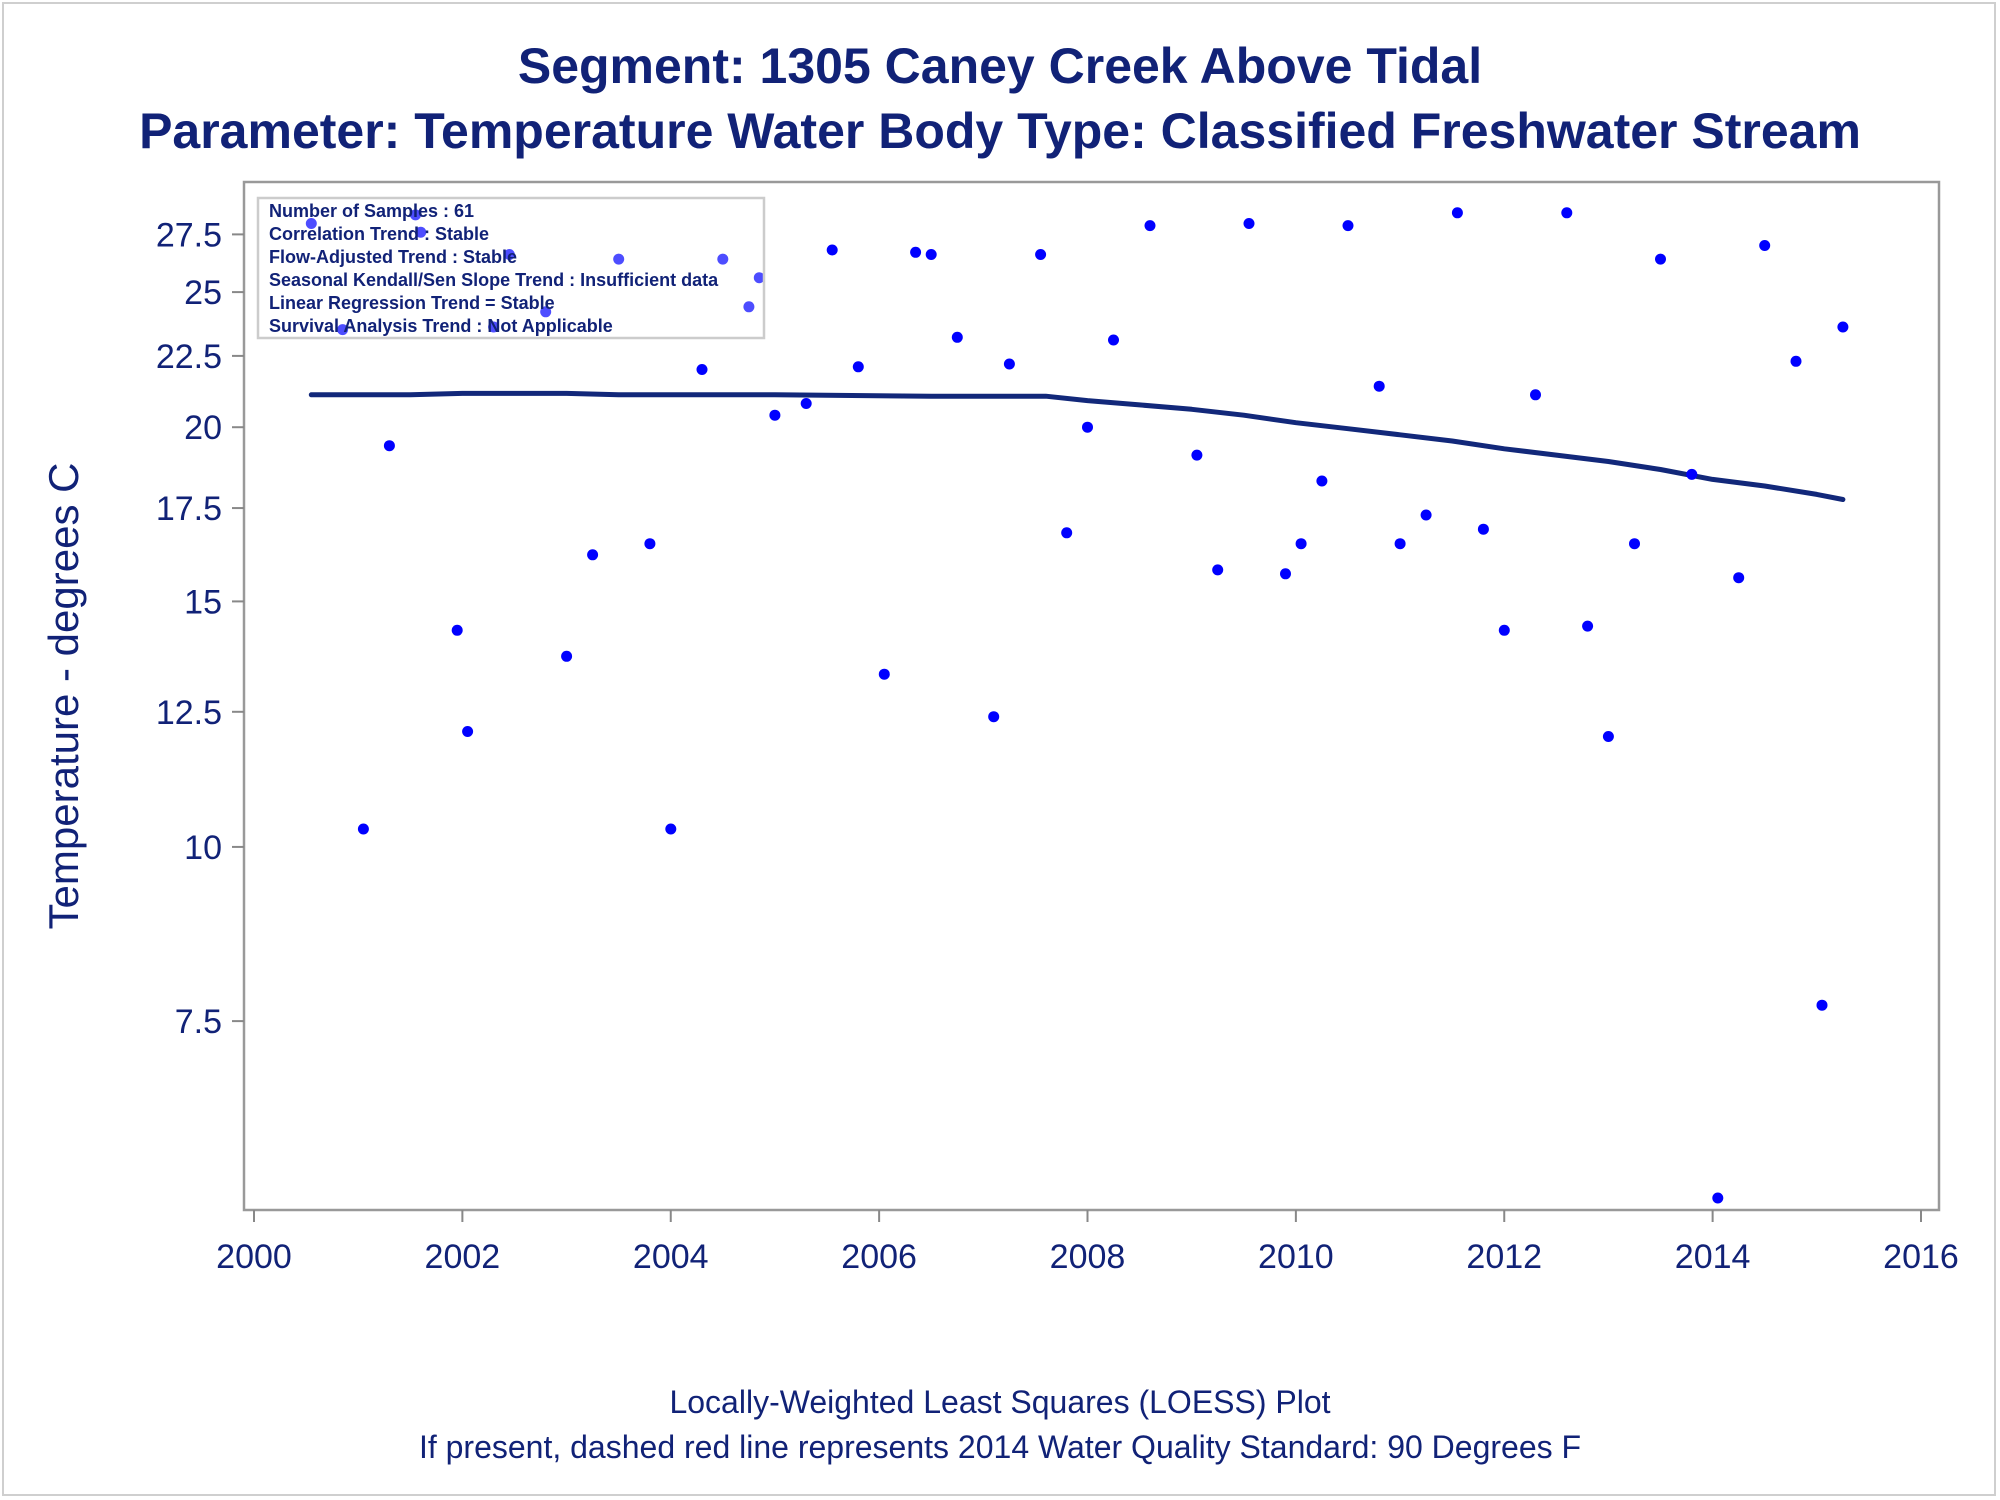  I want to click on x-tick-label: 2012, so click(1504, 1257).